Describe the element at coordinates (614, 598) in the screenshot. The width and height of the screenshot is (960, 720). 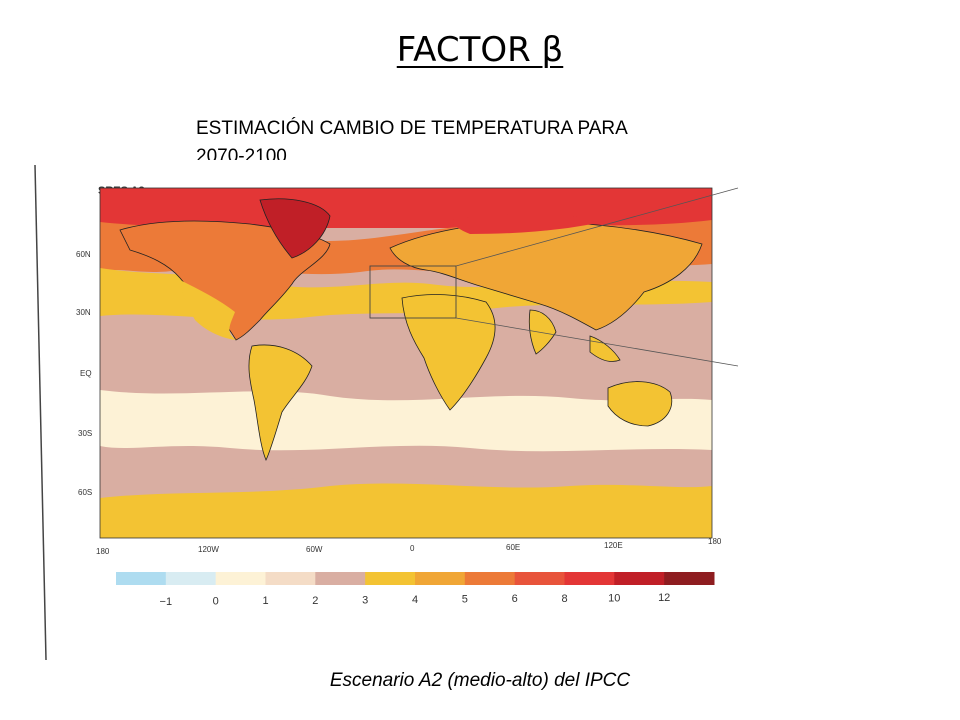
I see `legend-tick-label: 10` at that location.